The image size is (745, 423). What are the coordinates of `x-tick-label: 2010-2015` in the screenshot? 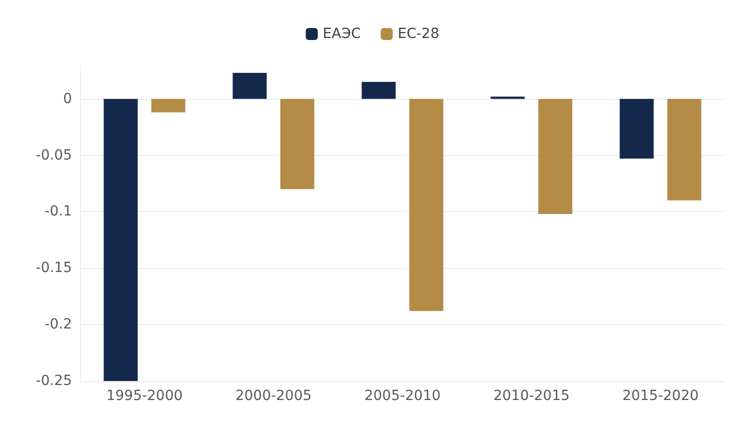 It's located at (531, 396).